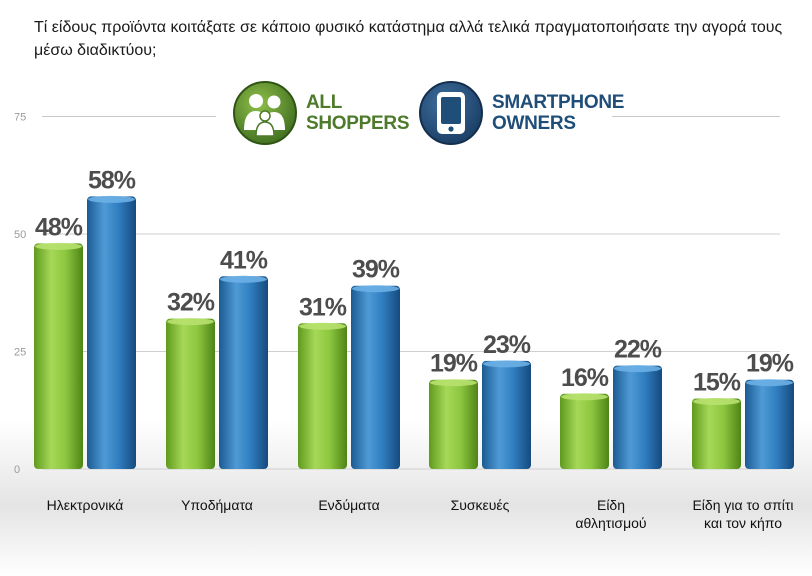  Describe the element at coordinates (507, 345) in the screenshot. I see `data-label: 23%` at that location.